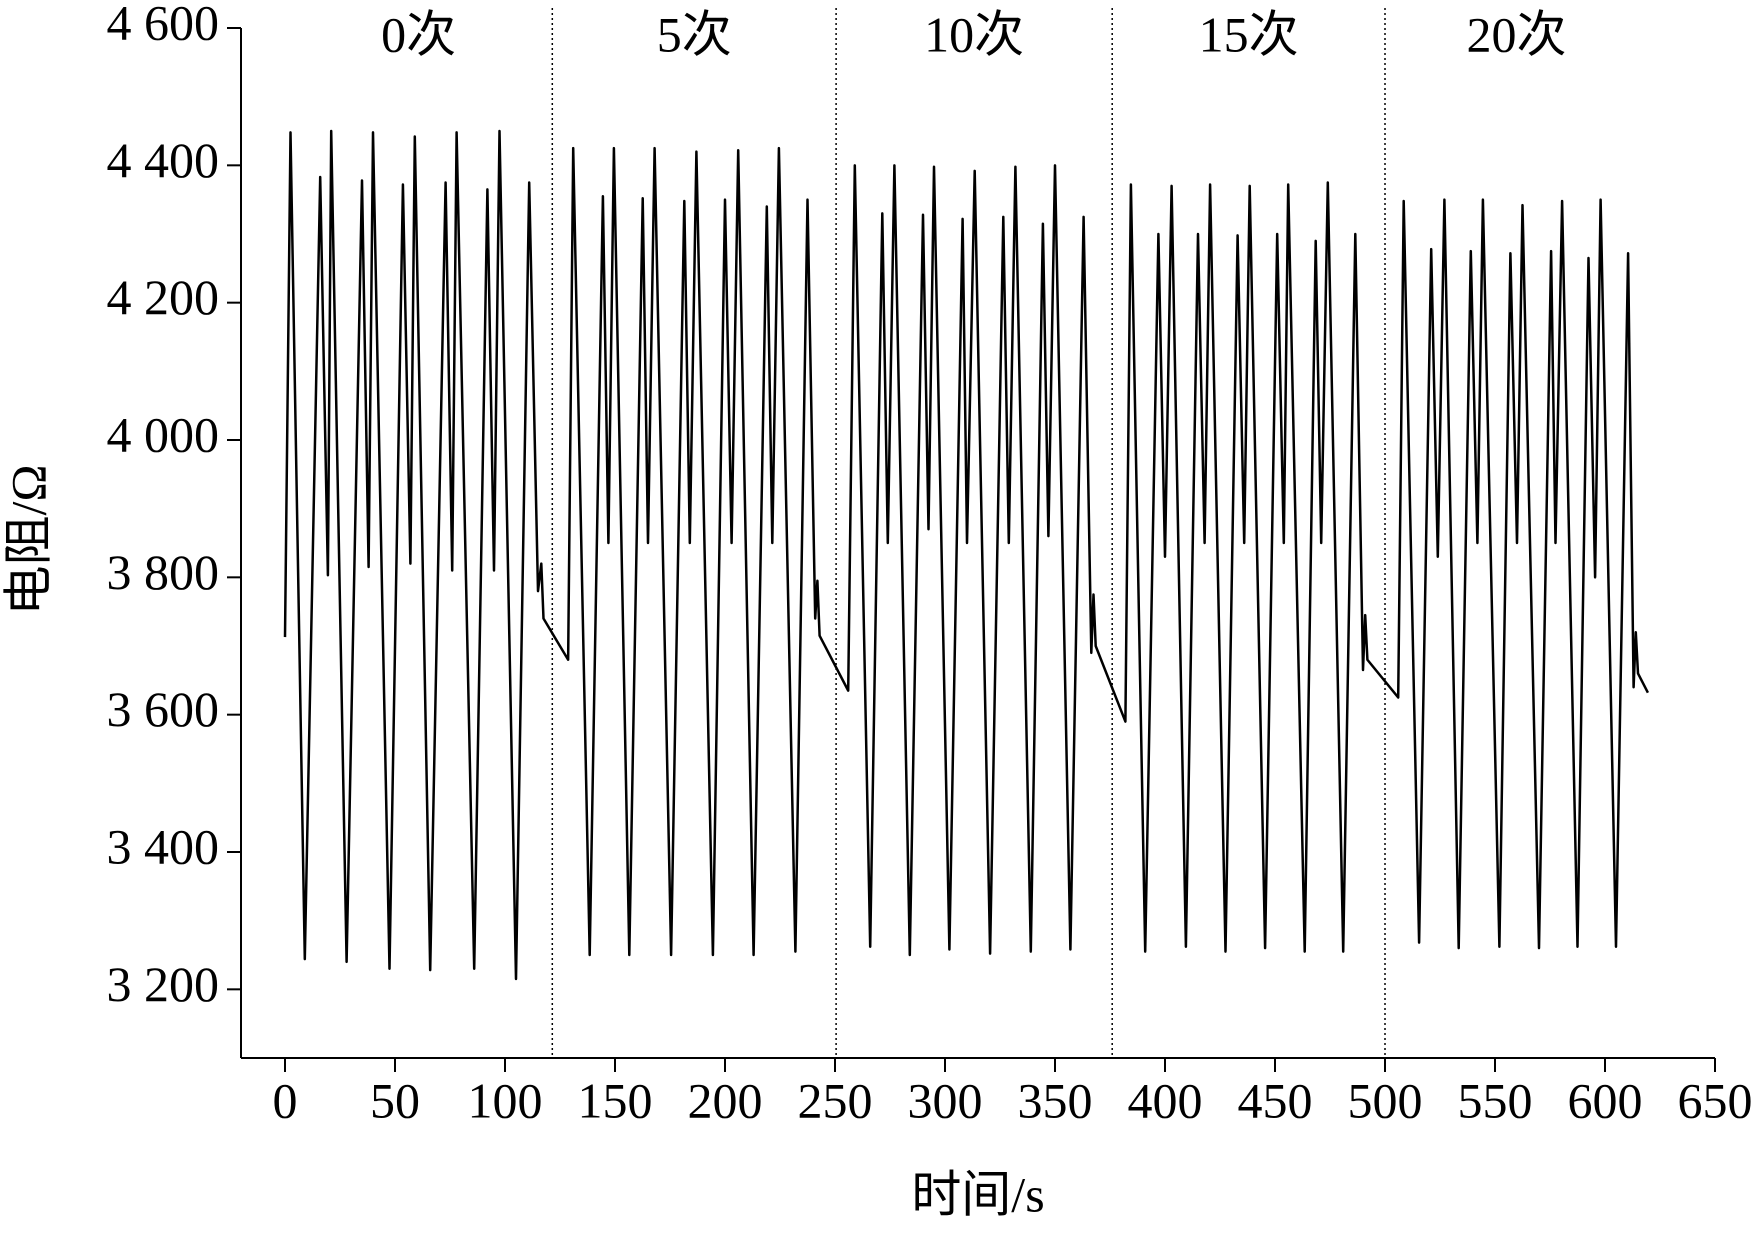 The width and height of the screenshot is (1760, 1236). I want to click on y-axis-label: 电阻/Ω, so click(28, 539).